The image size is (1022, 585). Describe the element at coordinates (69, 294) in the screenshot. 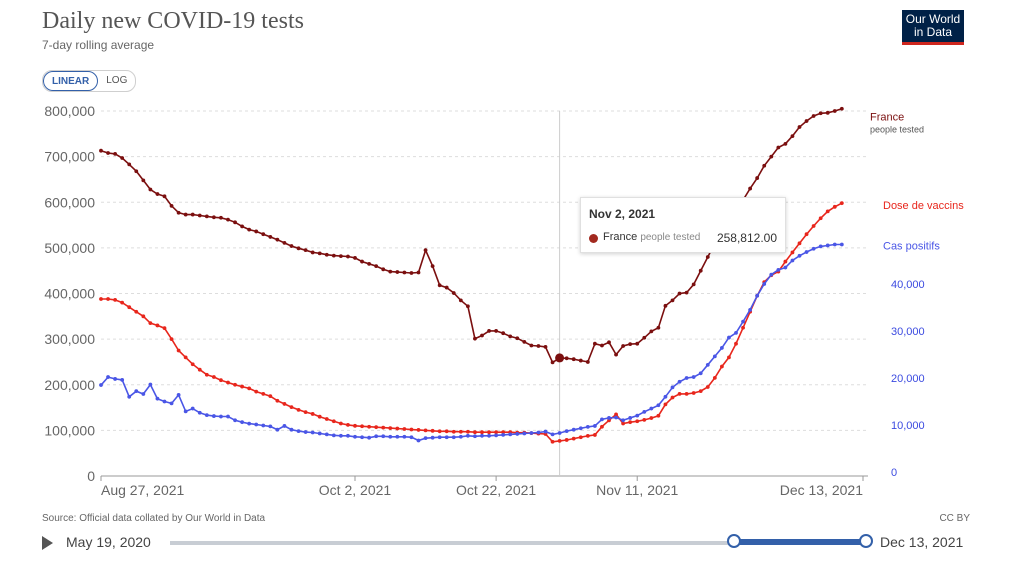

I see `y-tick-label: 400,000` at that location.